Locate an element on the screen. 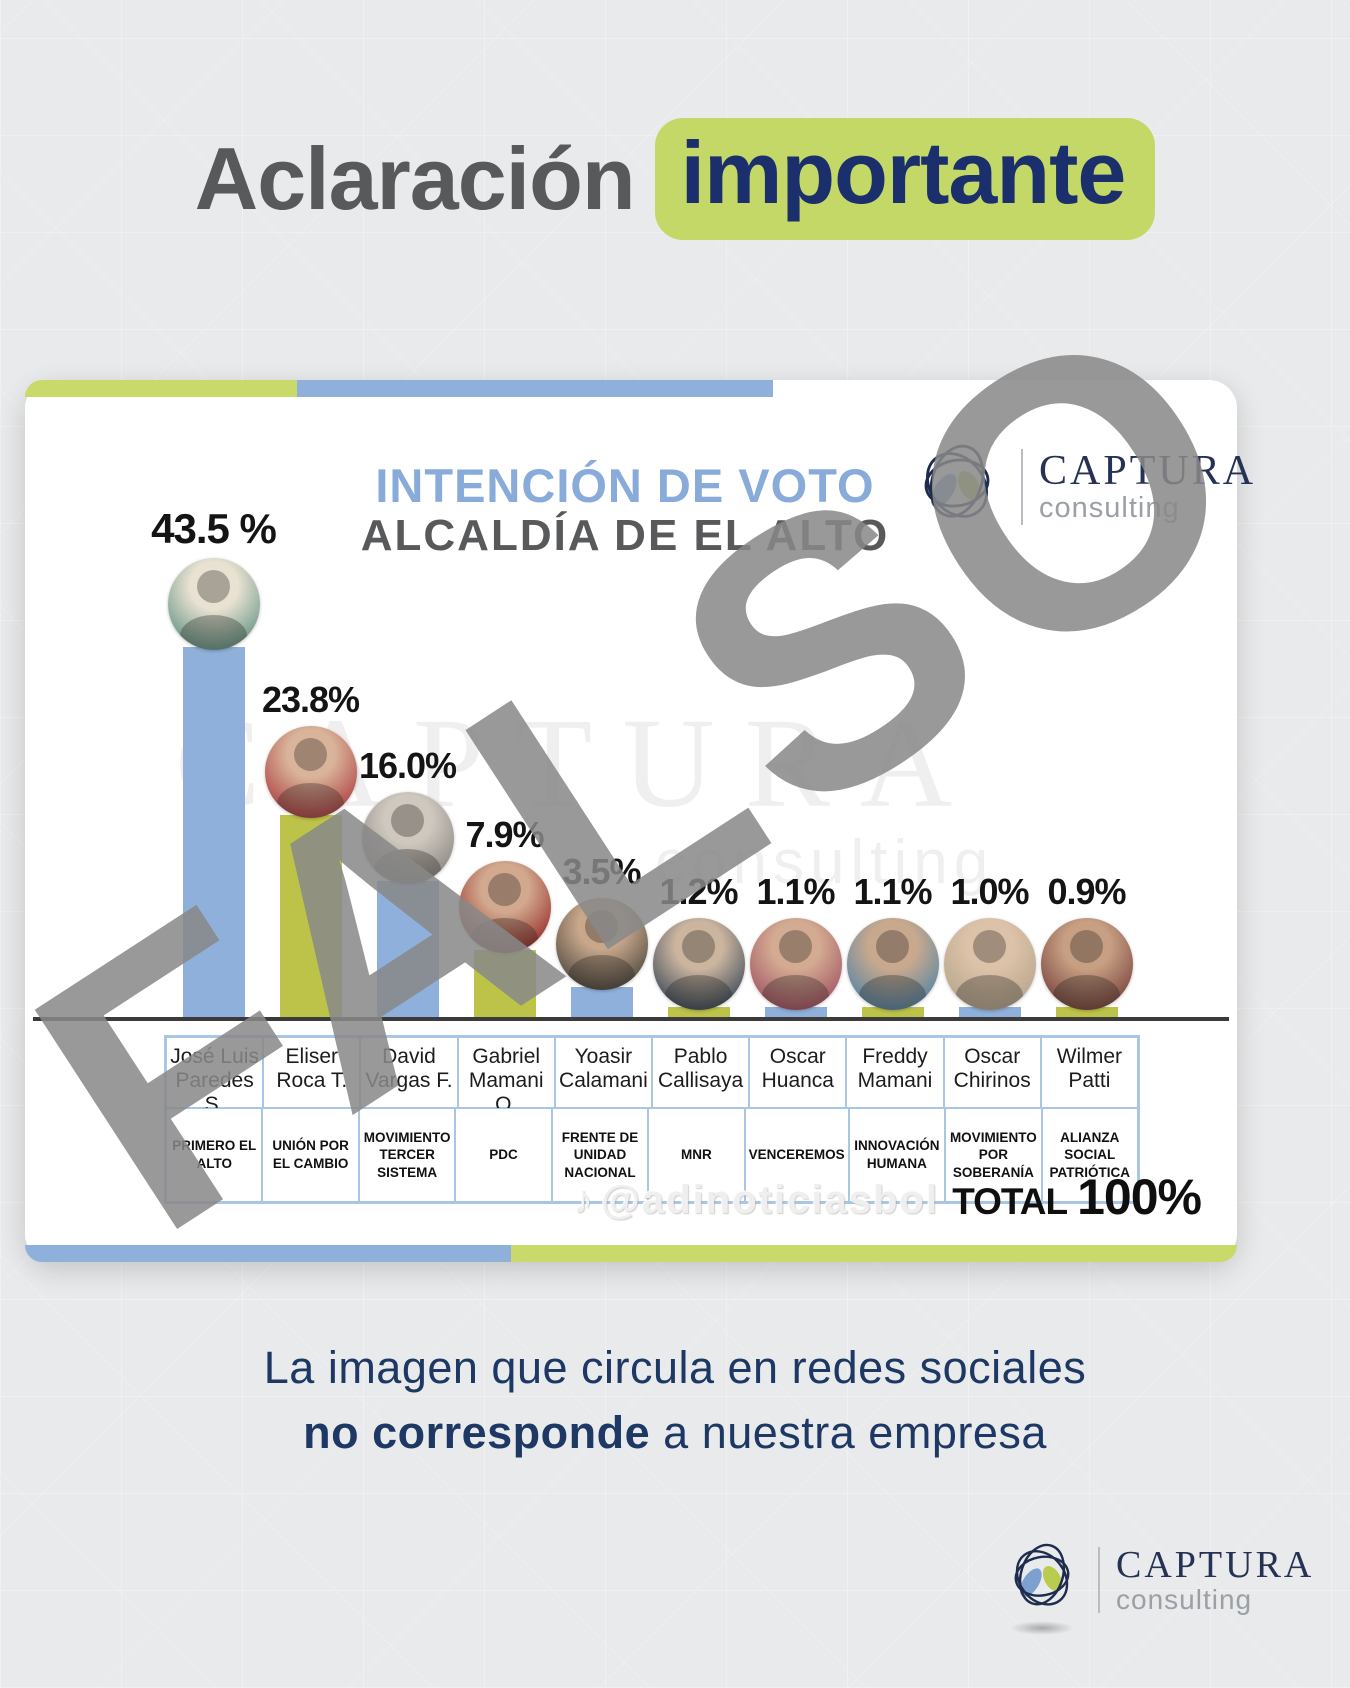 This screenshot has height=1688, width=1350. title-word-highlighted: importante is located at coordinates (905, 179).